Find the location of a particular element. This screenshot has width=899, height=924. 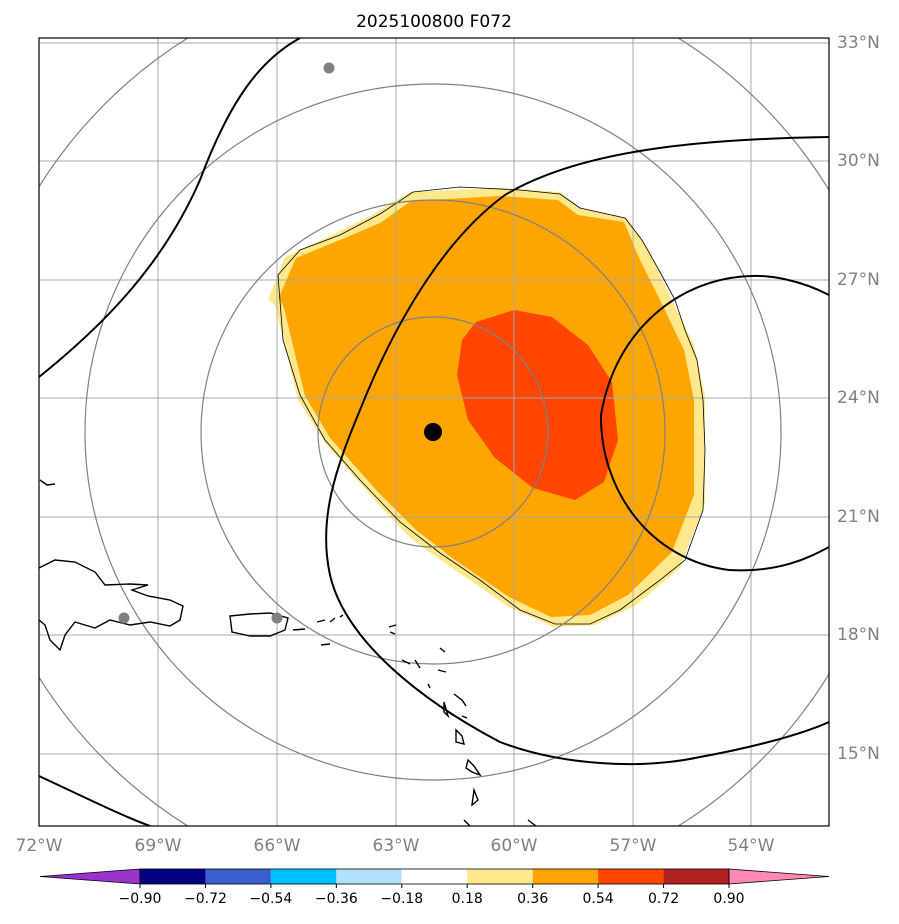

latitude-labels: 33°N 30°N 27°N 24°N 21°N 18°N 15°N is located at coordinates (858, 398).